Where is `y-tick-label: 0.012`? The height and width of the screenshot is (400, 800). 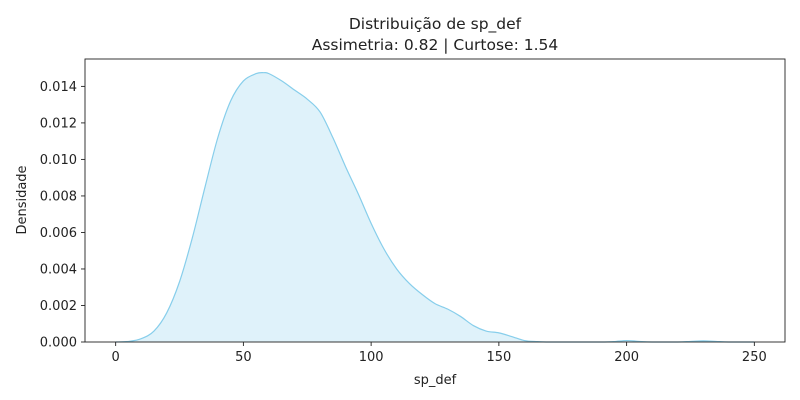 y-tick-label: 0.012 is located at coordinates (58, 123).